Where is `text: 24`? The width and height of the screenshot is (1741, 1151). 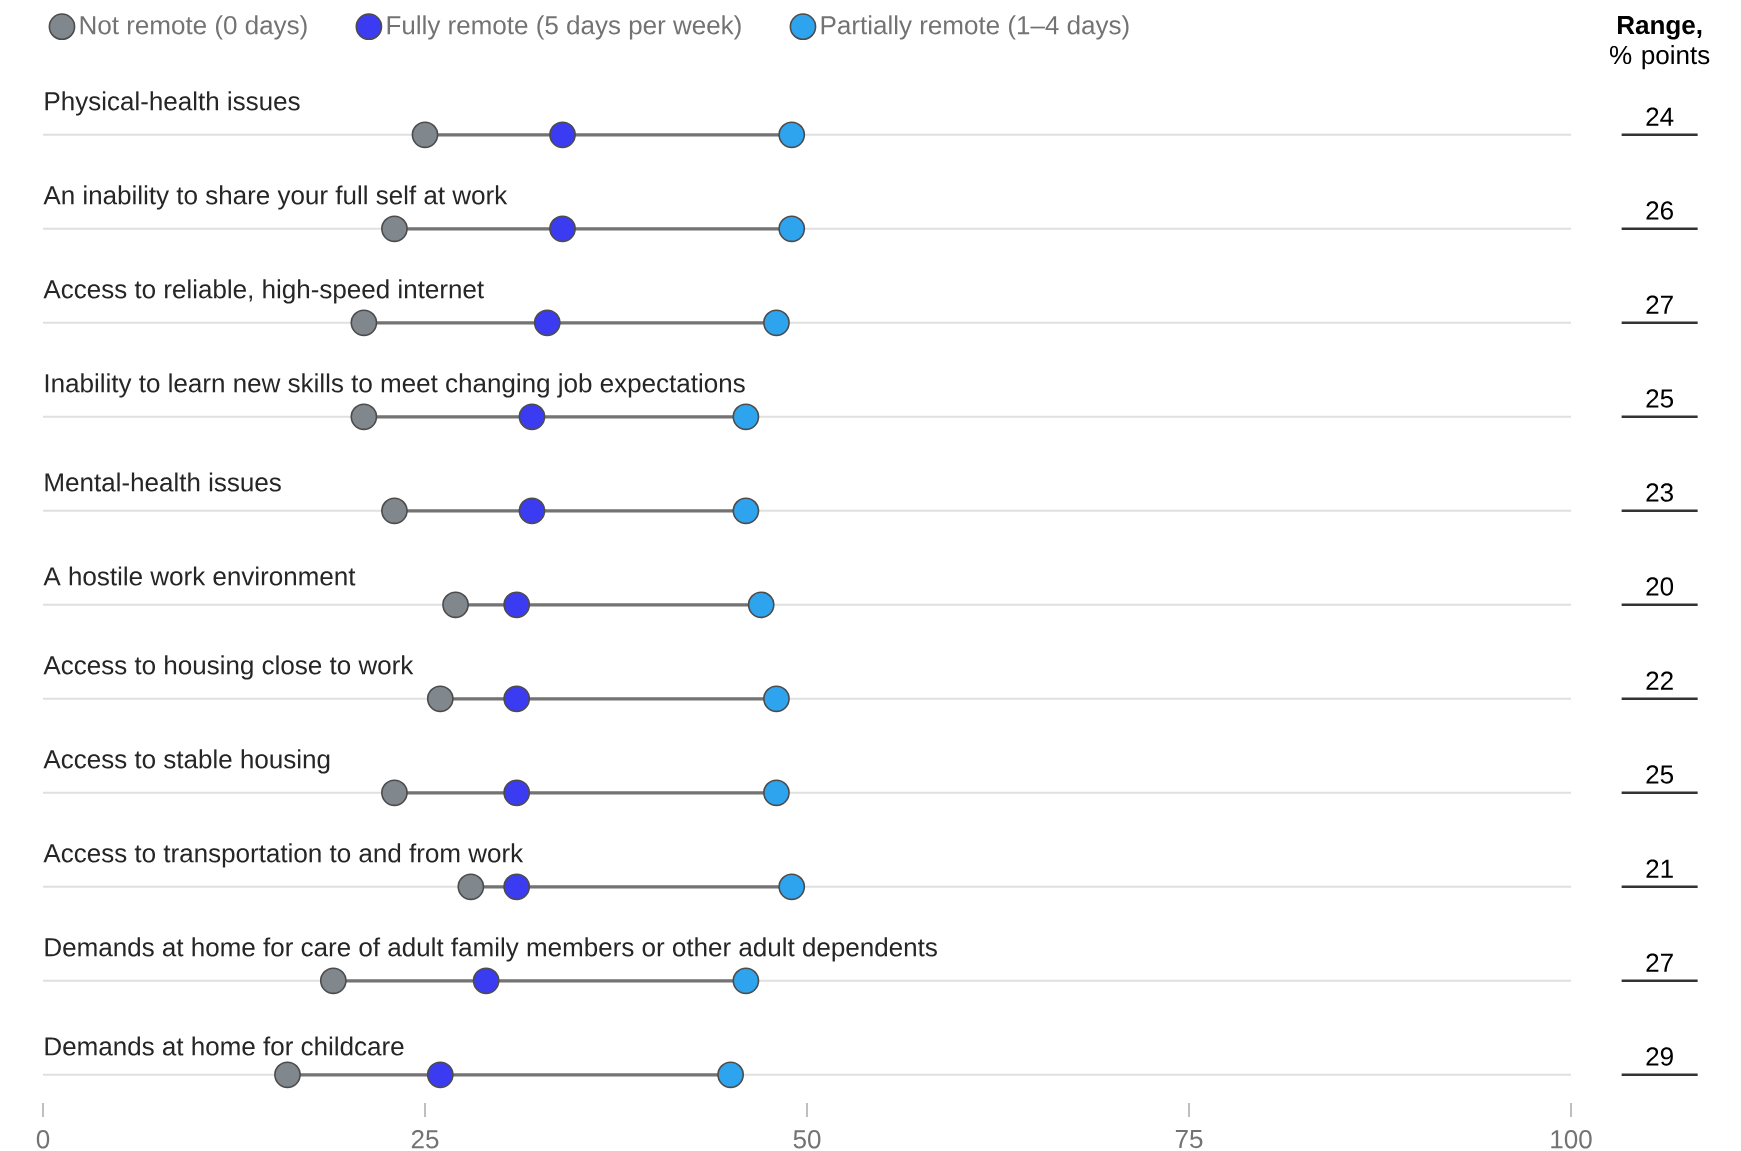
text: 24 is located at coordinates (1660, 116).